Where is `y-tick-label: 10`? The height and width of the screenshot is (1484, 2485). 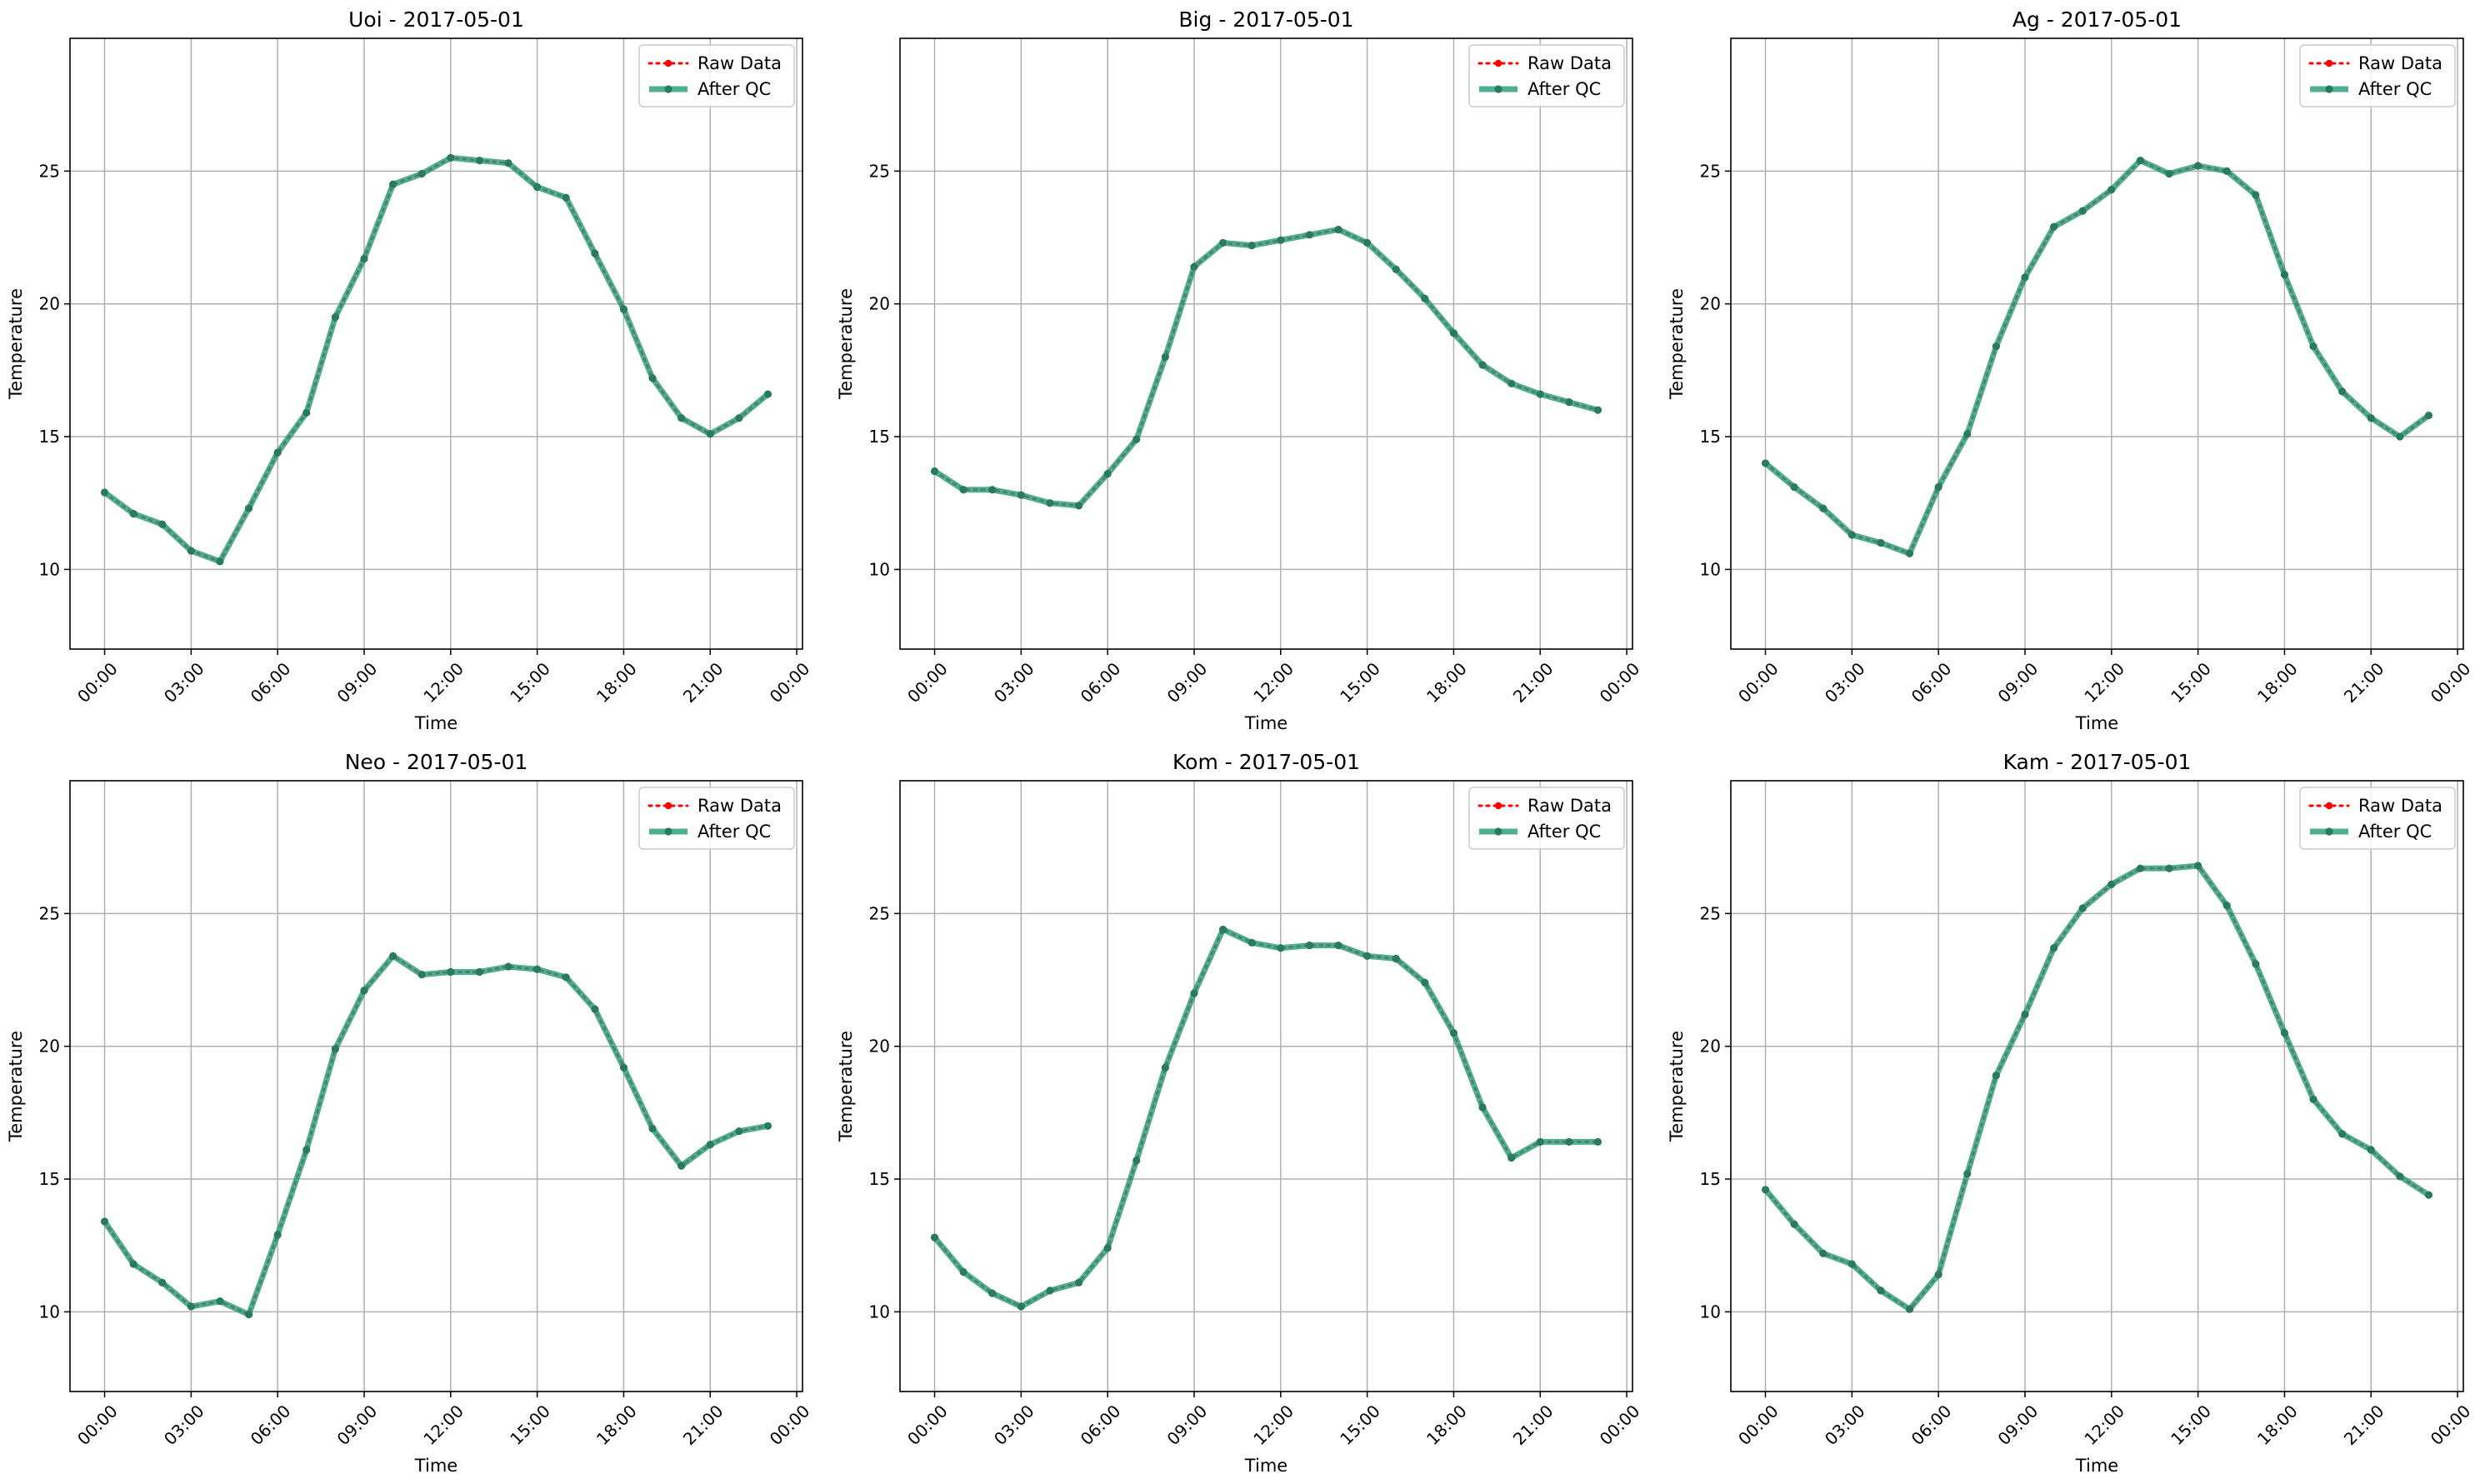 y-tick-label: 10 is located at coordinates (1710, 1312).